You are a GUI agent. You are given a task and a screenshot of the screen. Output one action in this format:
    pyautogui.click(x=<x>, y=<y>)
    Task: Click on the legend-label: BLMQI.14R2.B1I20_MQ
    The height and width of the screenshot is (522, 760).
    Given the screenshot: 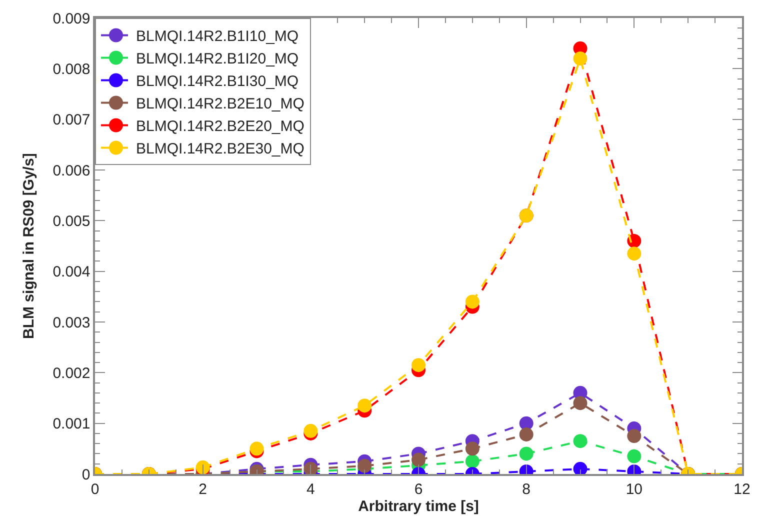 What is the action you would take?
    pyautogui.click(x=217, y=59)
    